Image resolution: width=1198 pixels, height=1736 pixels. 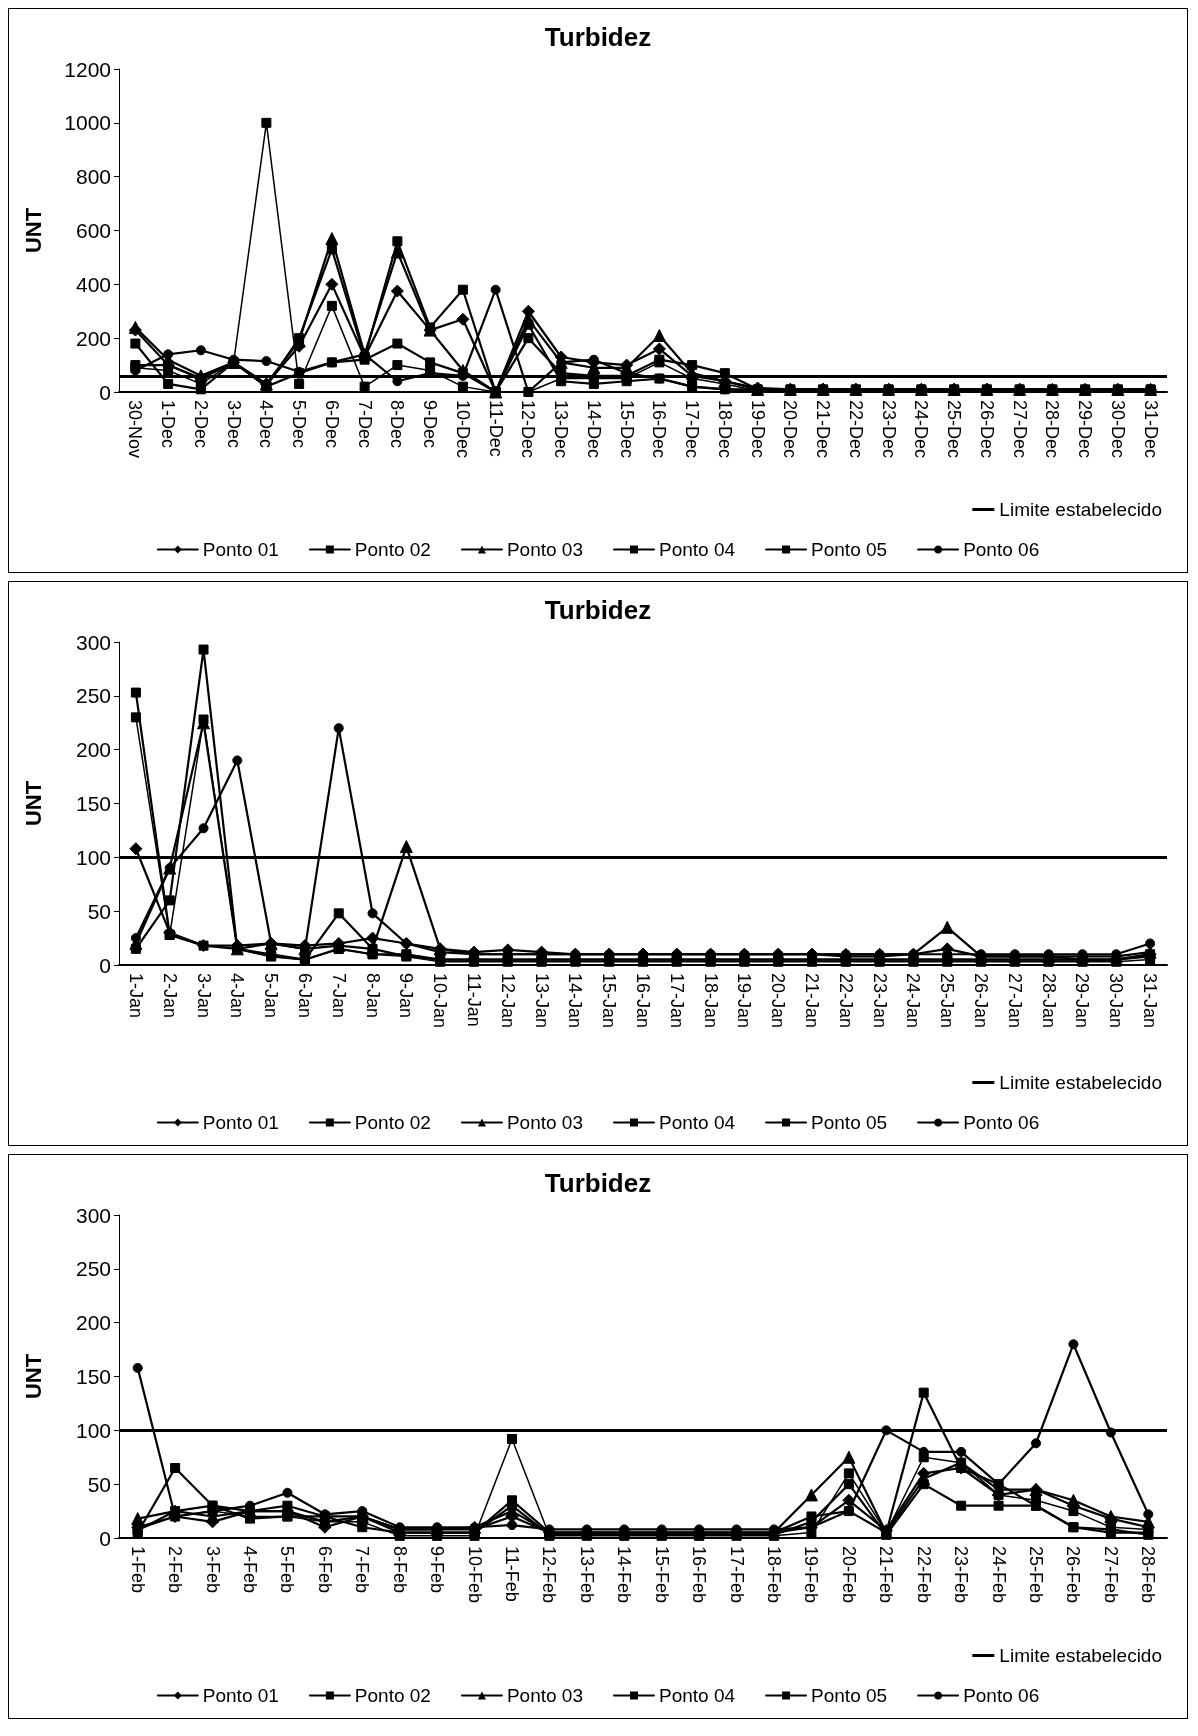 What do you see at coordinates (1036, 1575) in the screenshot?
I see `x-tick-label: 25-Feb` at bounding box center [1036, 1575].